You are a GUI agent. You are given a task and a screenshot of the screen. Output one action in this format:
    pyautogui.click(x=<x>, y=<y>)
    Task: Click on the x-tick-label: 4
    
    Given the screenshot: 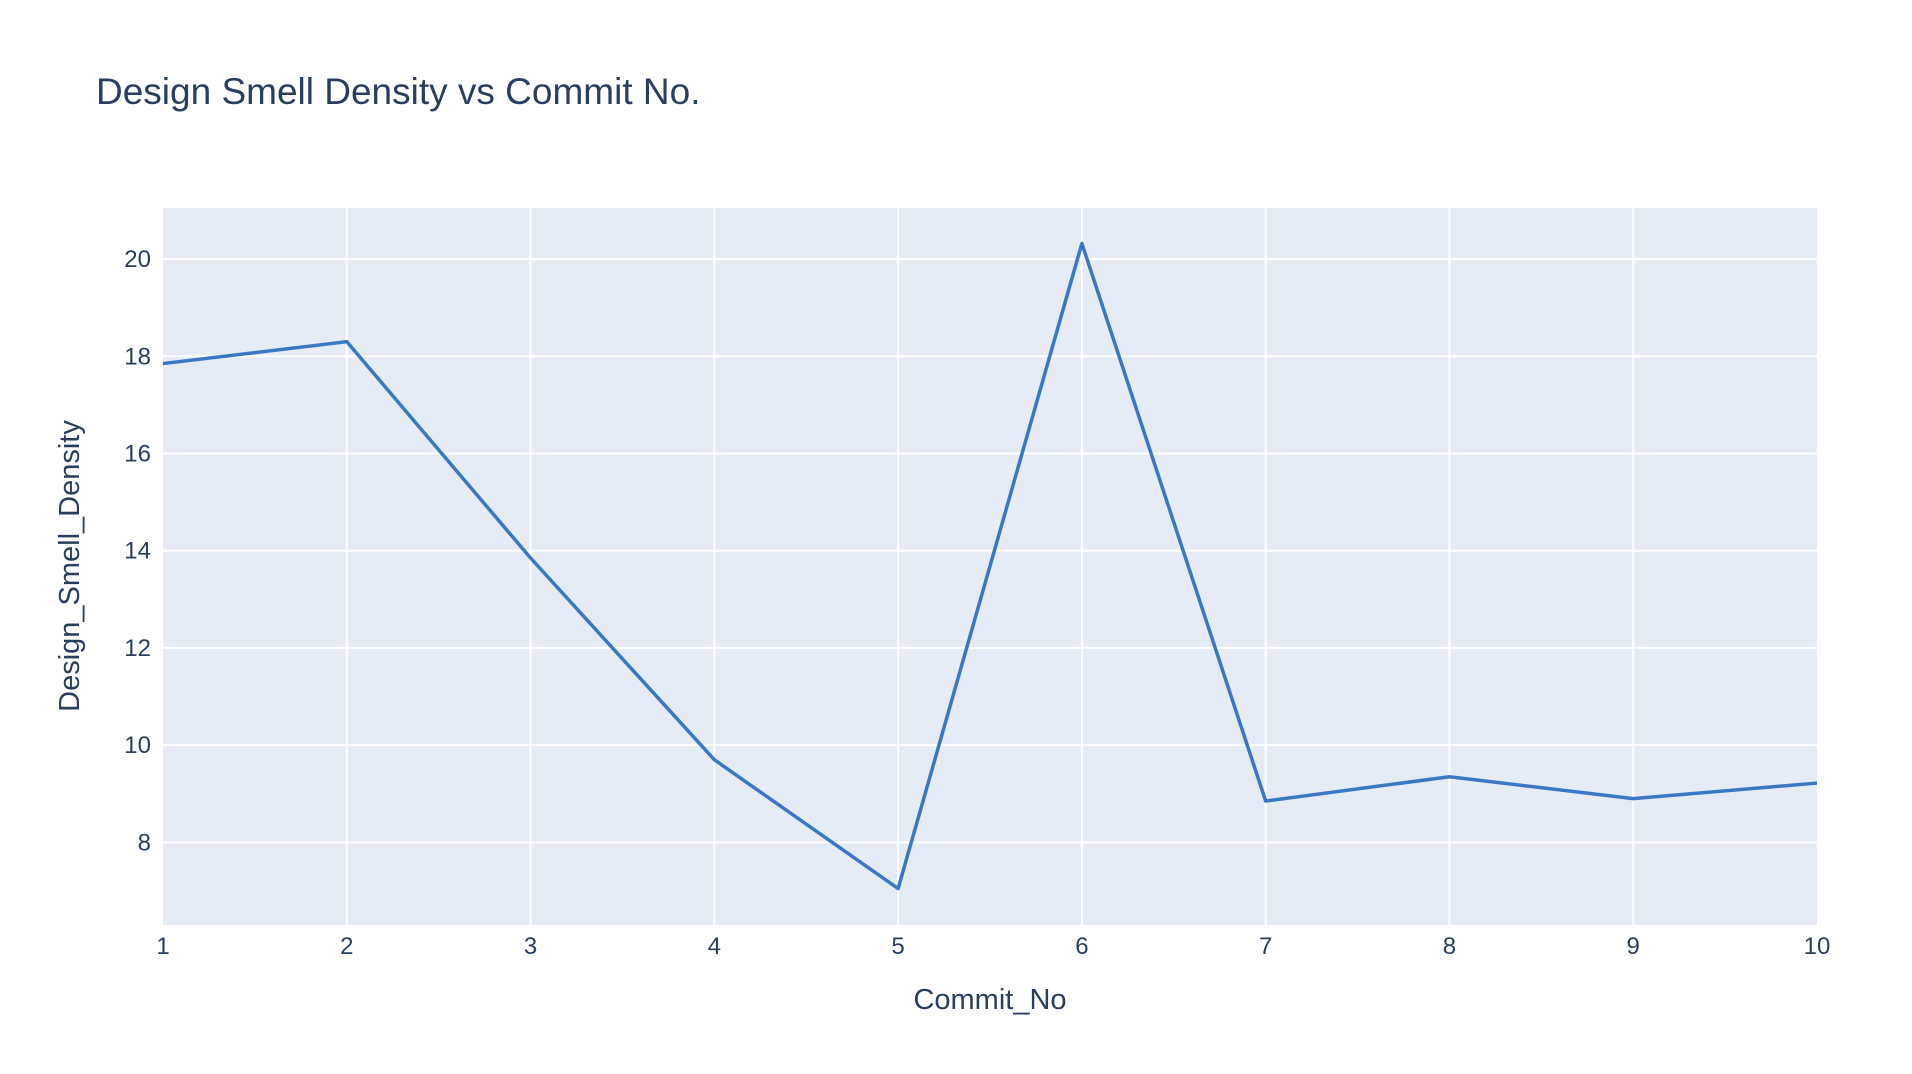 What is the action you would take?
    pyautogui.click(x=714, y=946)
    